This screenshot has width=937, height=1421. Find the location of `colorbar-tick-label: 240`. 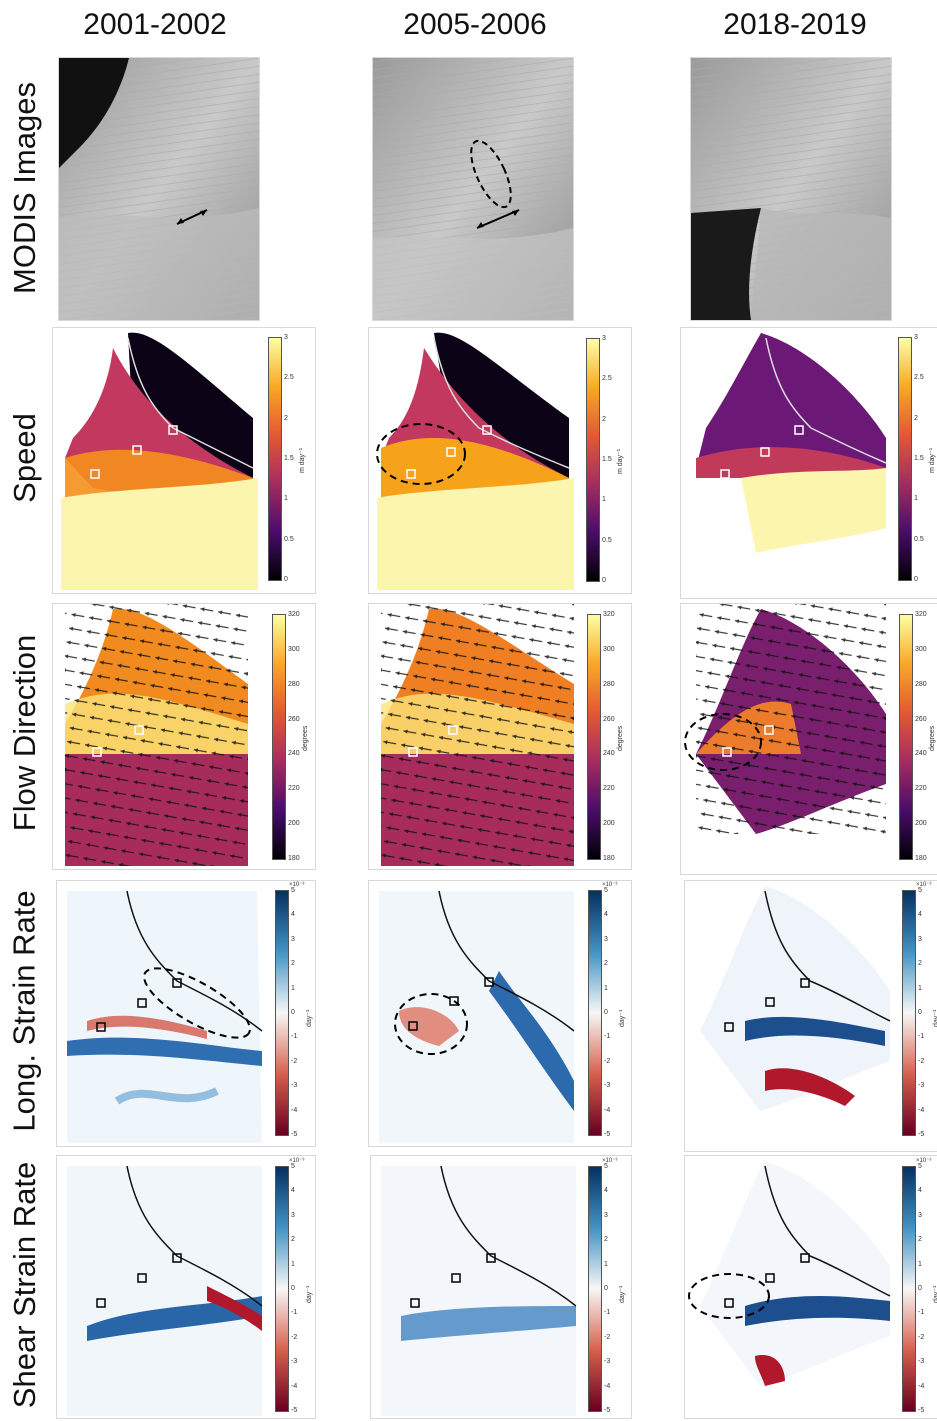

colorbar-tick-label: 240 is located at coordinates (609, 754).